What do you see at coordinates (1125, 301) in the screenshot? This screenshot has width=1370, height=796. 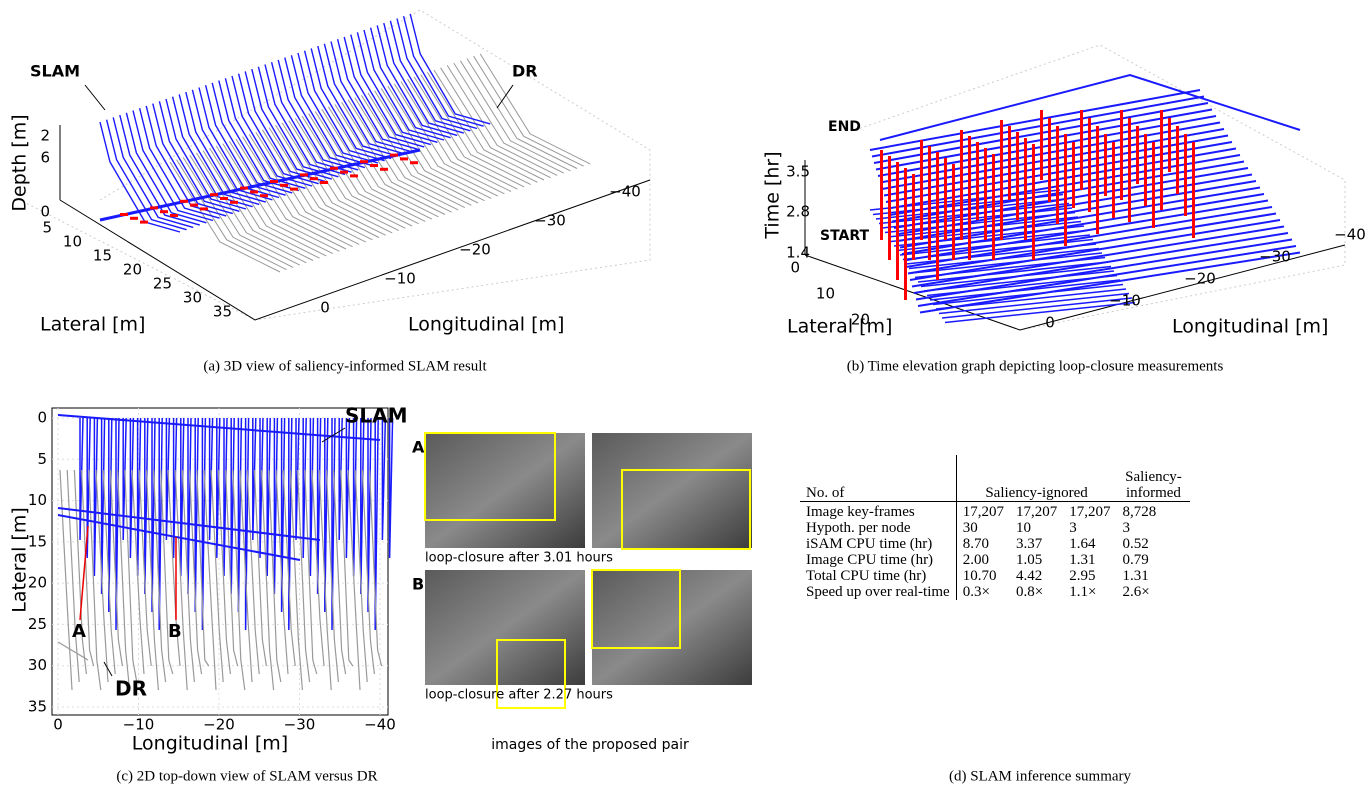 I see `longitudinal-tick-label: −10` at bounding box center [1125, 301].